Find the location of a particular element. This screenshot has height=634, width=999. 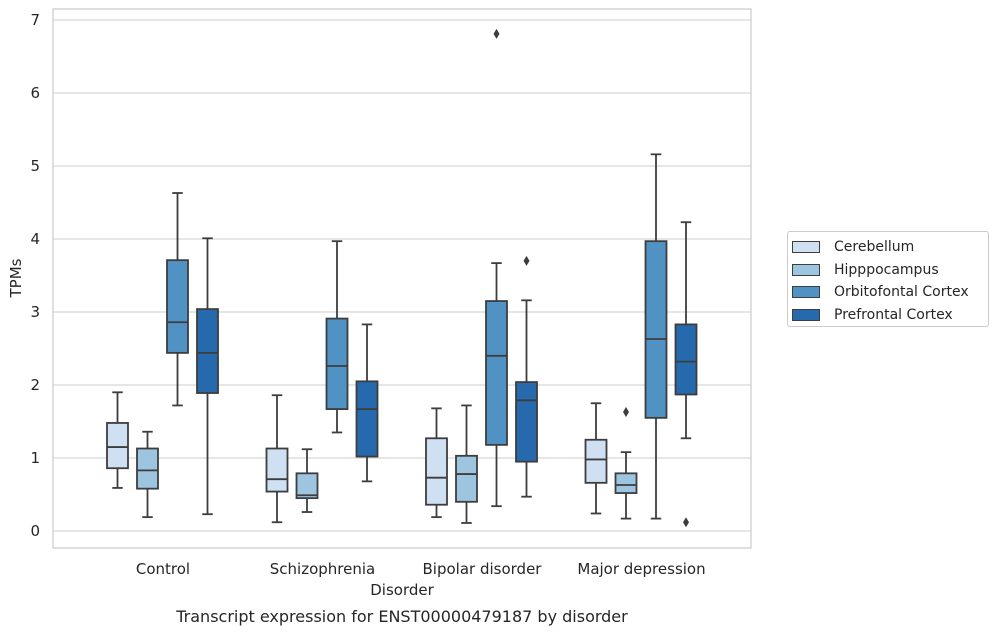

y-tick-label: 3 is located at coordinates (35, 312).